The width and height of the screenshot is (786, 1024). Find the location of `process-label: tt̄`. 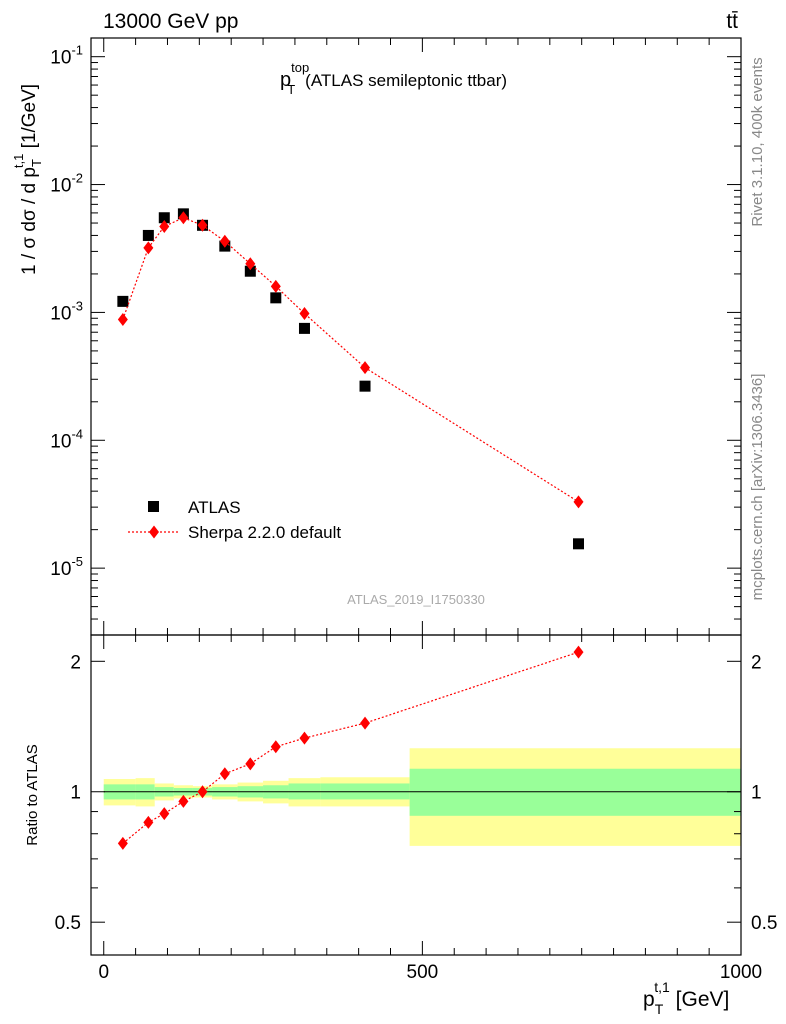

process-label: tt̄ is located at coordinates (732, 21).